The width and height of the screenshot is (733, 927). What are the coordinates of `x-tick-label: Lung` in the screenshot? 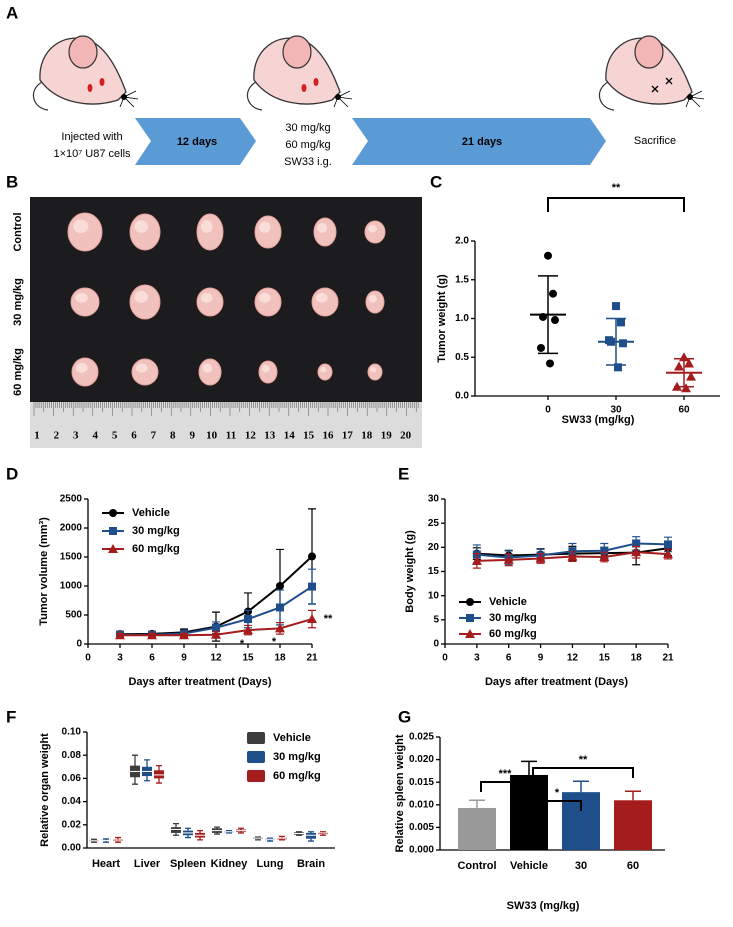 It's located at (270, 864).